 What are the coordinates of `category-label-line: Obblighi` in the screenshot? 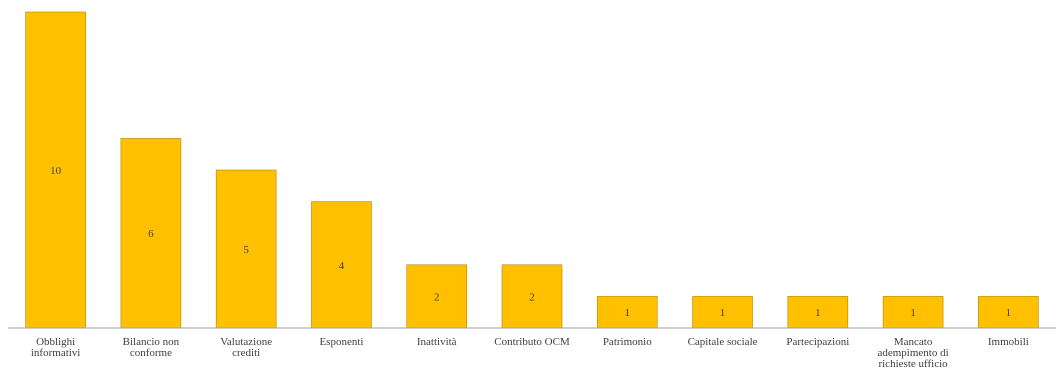 It's located at (55, 342).